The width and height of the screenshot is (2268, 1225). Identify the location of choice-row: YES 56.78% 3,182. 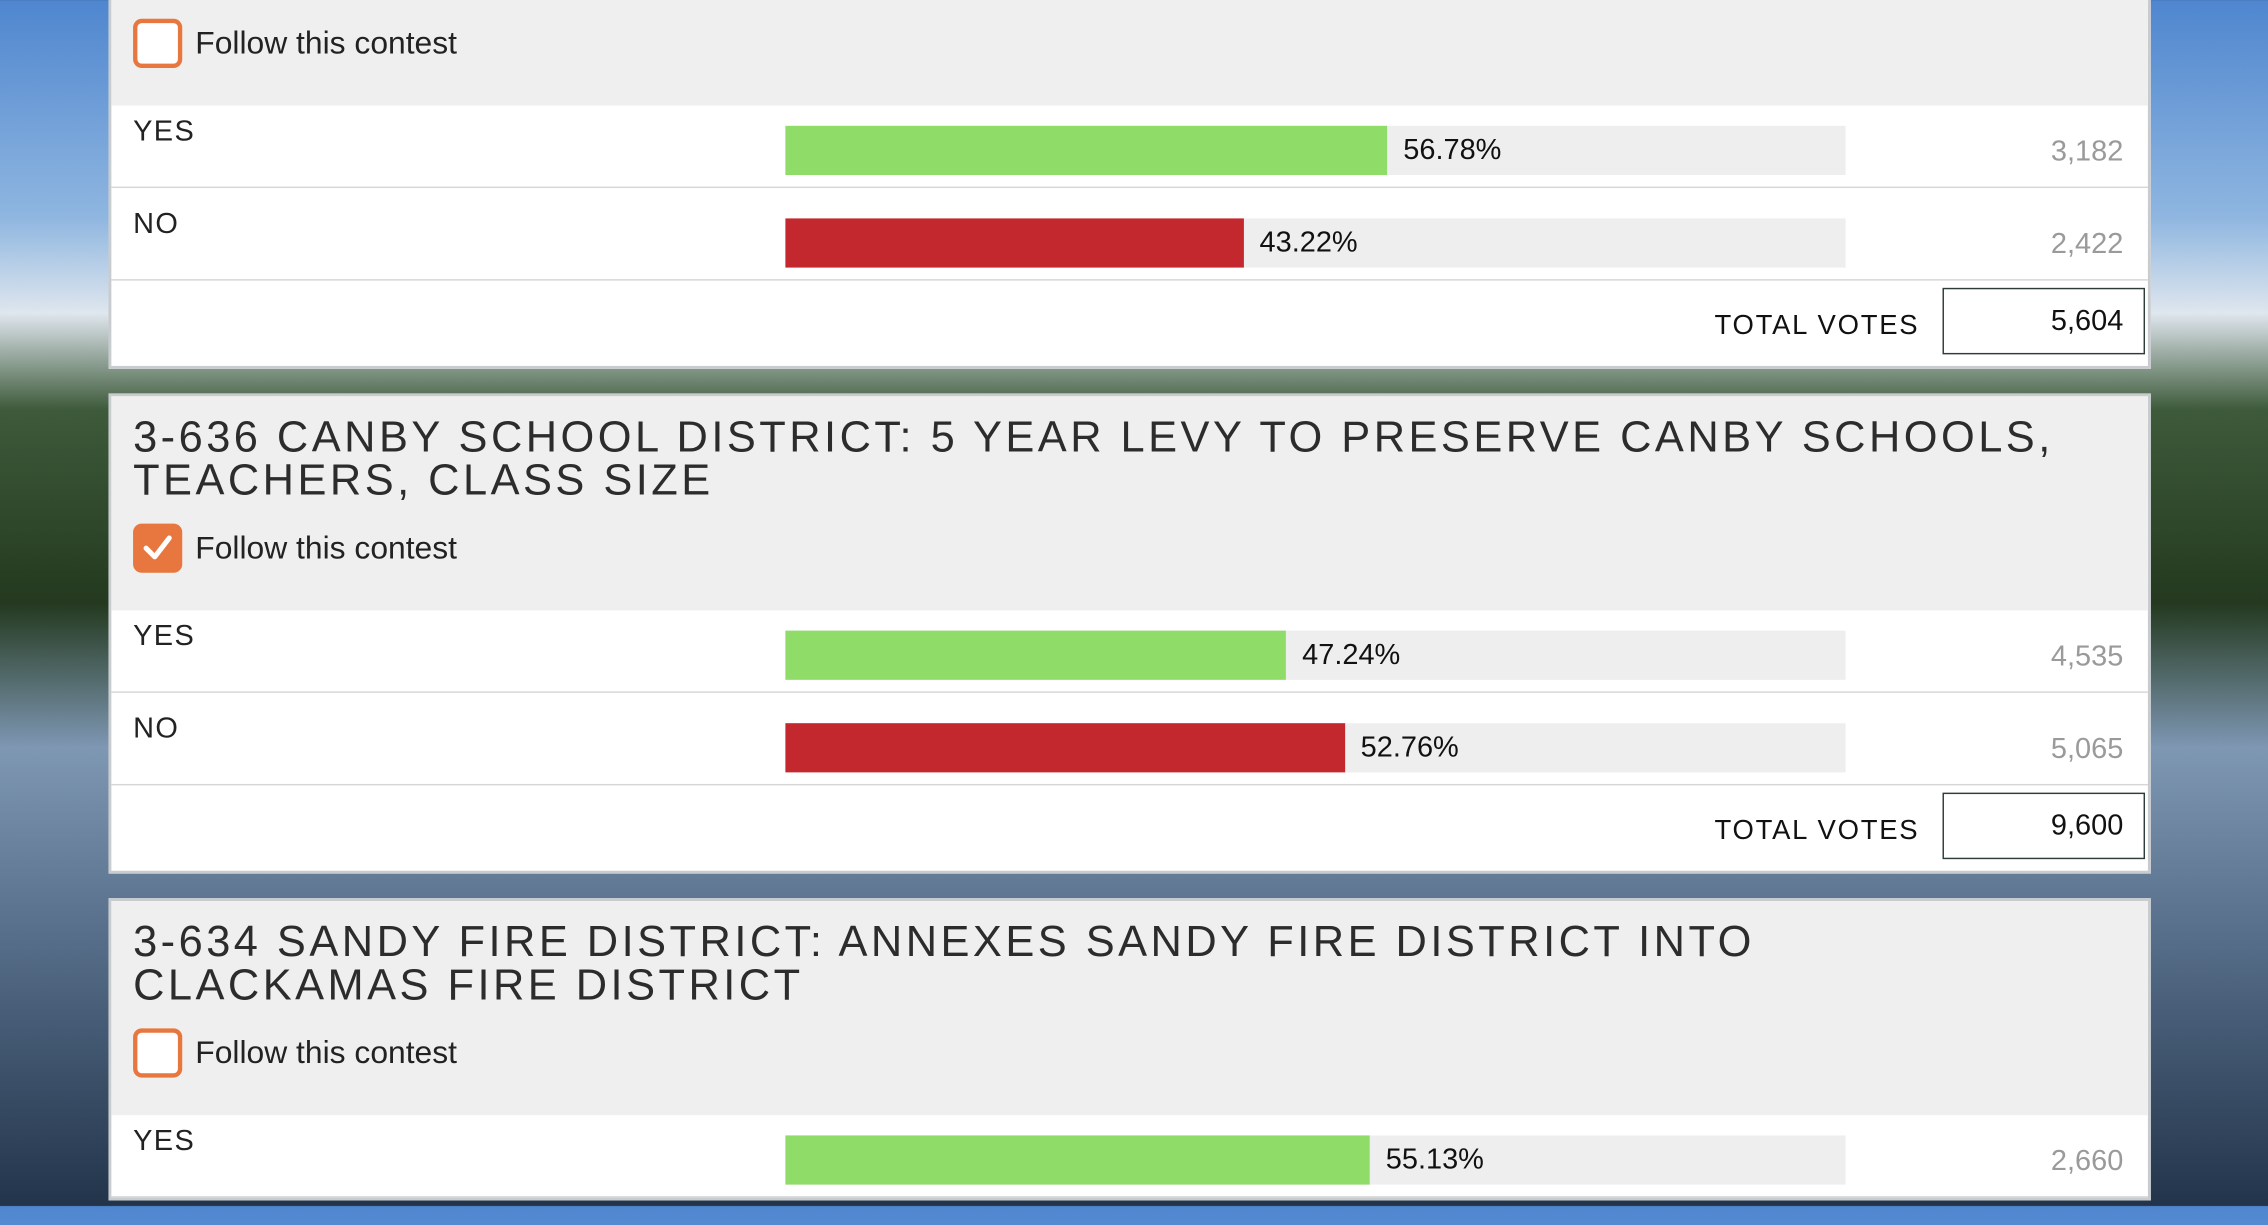
(1129, 147).